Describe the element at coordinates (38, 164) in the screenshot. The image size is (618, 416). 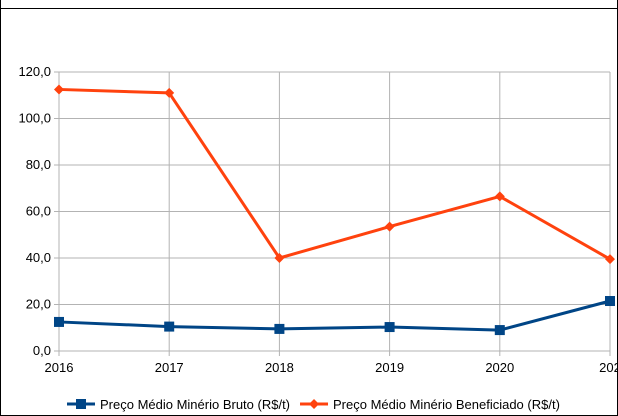
I see `y-tick-label: 80,0` at that location.